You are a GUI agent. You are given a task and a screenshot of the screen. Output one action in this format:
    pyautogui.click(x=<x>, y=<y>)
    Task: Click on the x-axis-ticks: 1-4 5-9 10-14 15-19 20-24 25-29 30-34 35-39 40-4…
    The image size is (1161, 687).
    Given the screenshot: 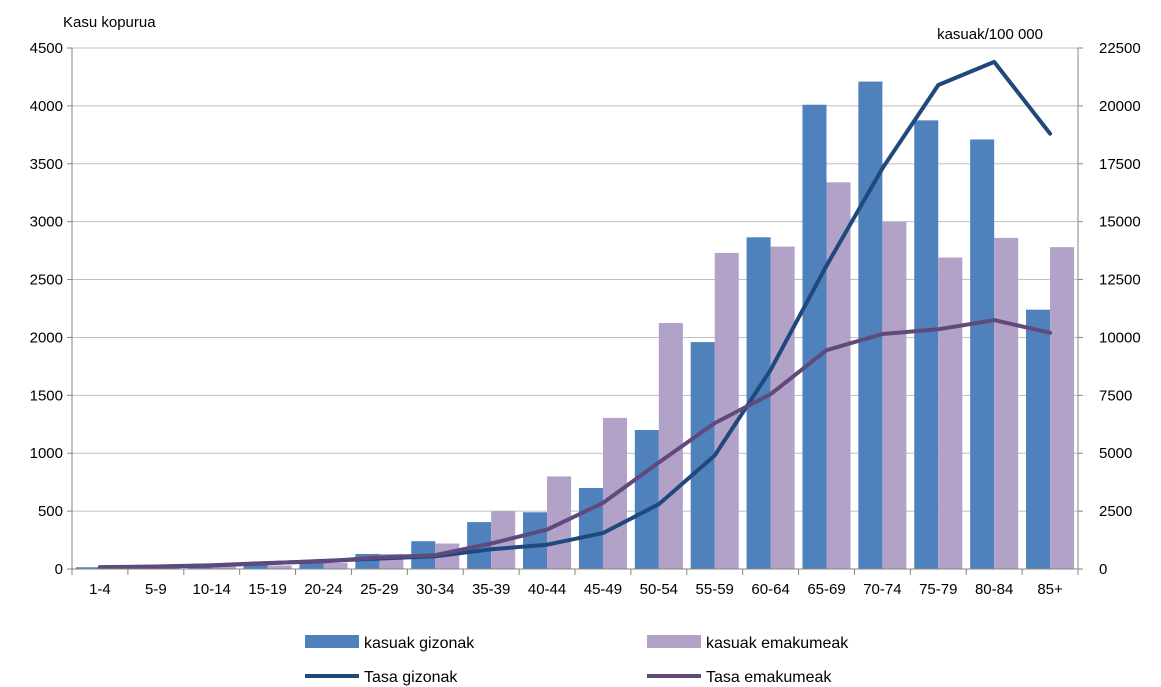 What is the action you would take?
    pyautogui.click(x=575, y=583)
    